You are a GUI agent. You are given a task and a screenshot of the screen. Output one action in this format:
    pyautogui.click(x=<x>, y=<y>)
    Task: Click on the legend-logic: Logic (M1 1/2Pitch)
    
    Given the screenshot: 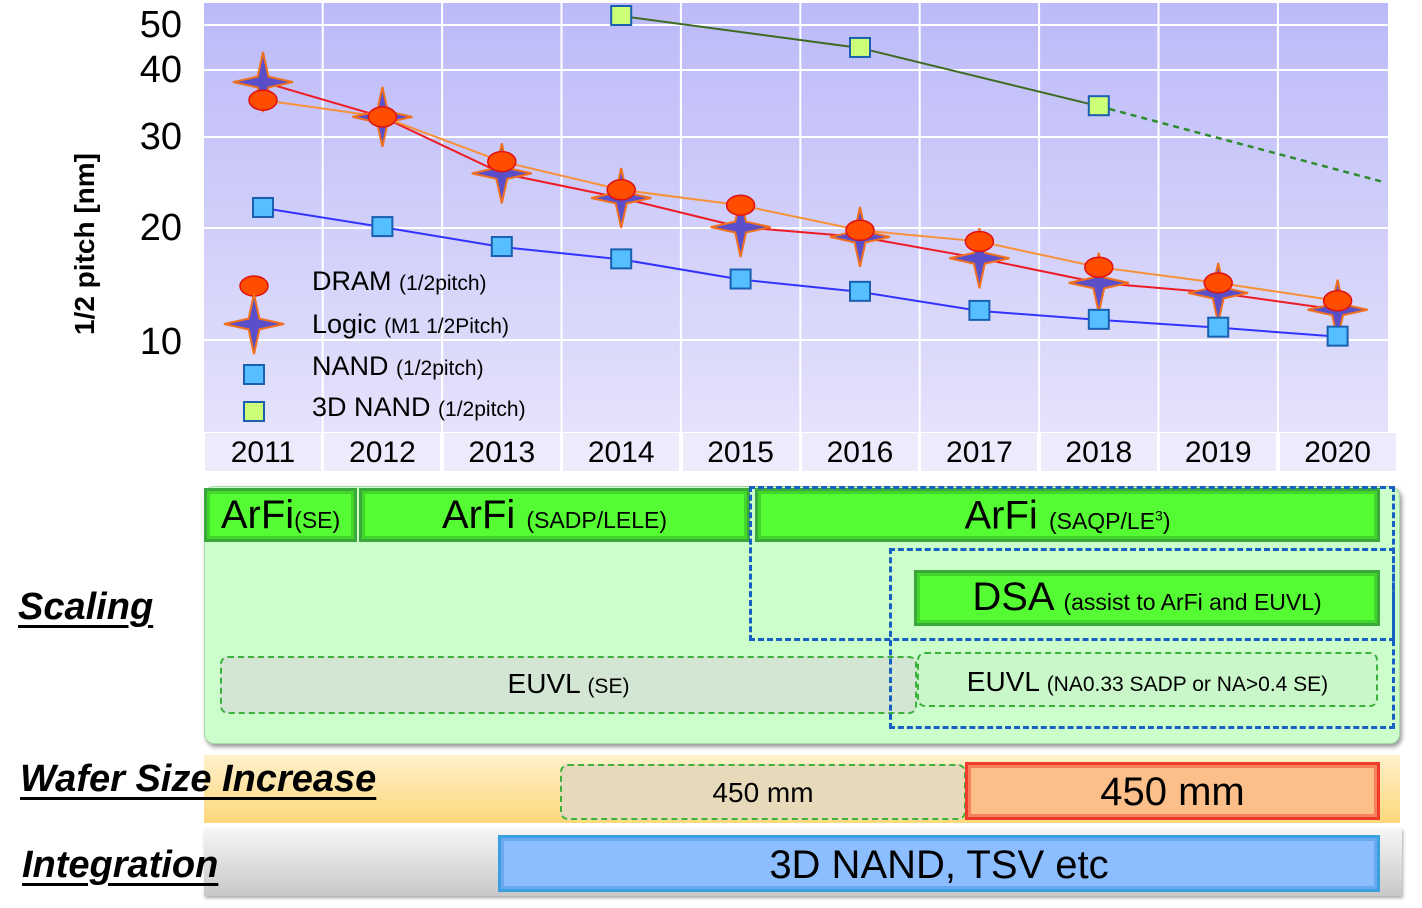 What is the action you would take?
    pyautogui.click(x=410, y=324)
    